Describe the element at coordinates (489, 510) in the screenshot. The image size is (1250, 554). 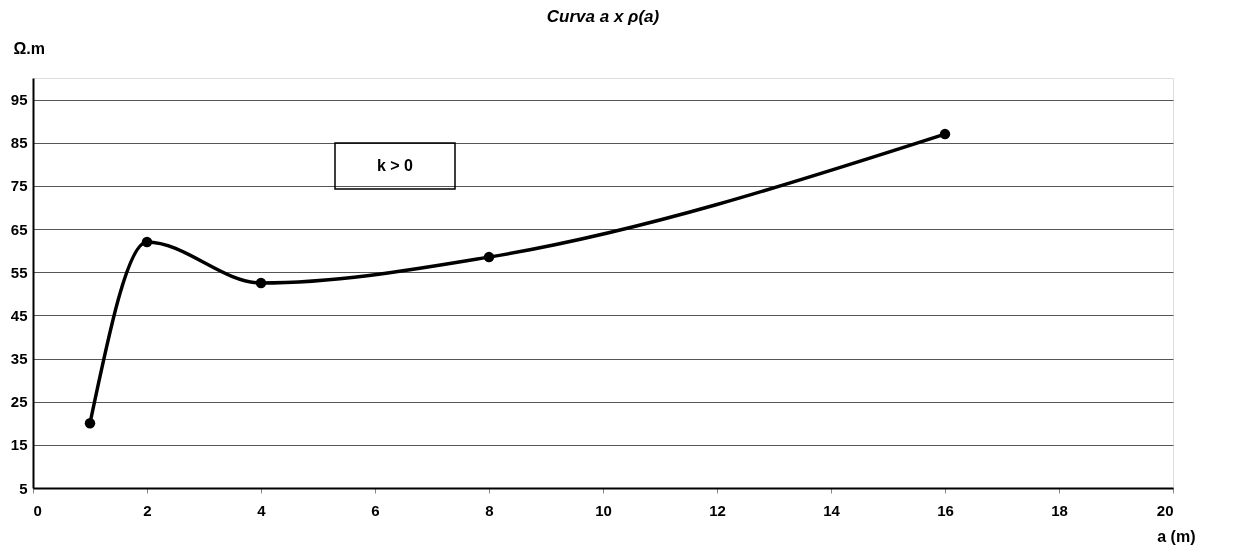
I see `x-tick-label: 8` at that location.